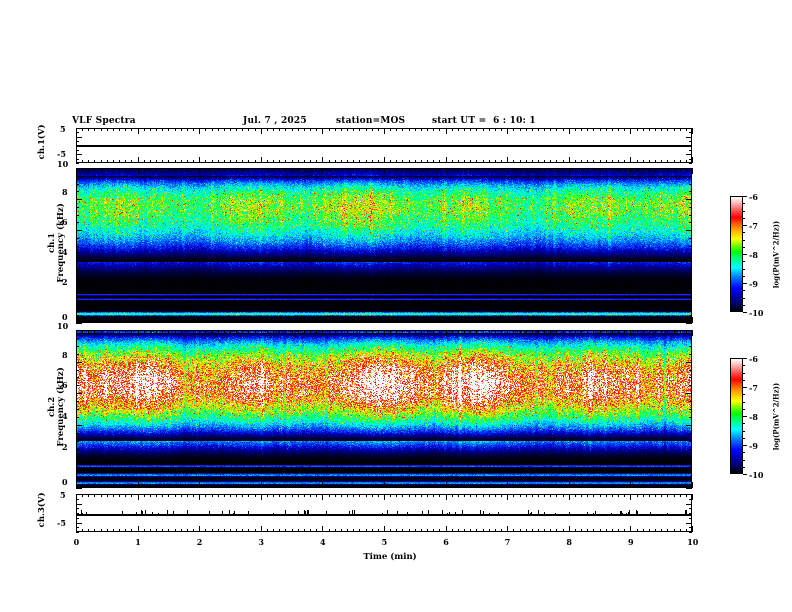  I want to click on ch1-freq-tick-8: 8, so click(65, 192).